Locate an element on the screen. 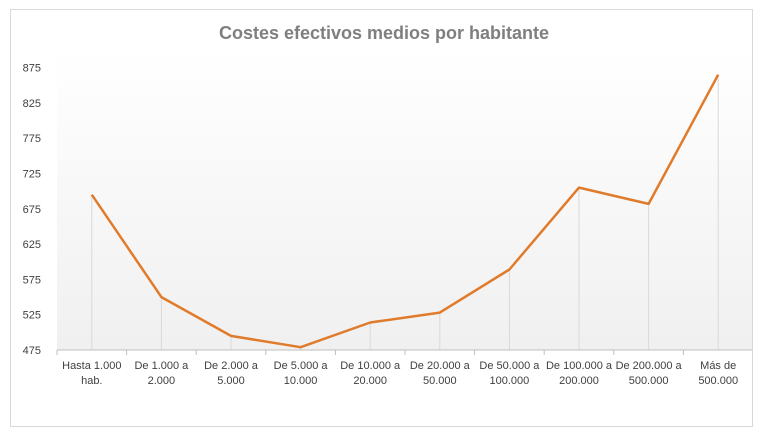  y-tick-label: 875 is located at coordinates (32, 69).